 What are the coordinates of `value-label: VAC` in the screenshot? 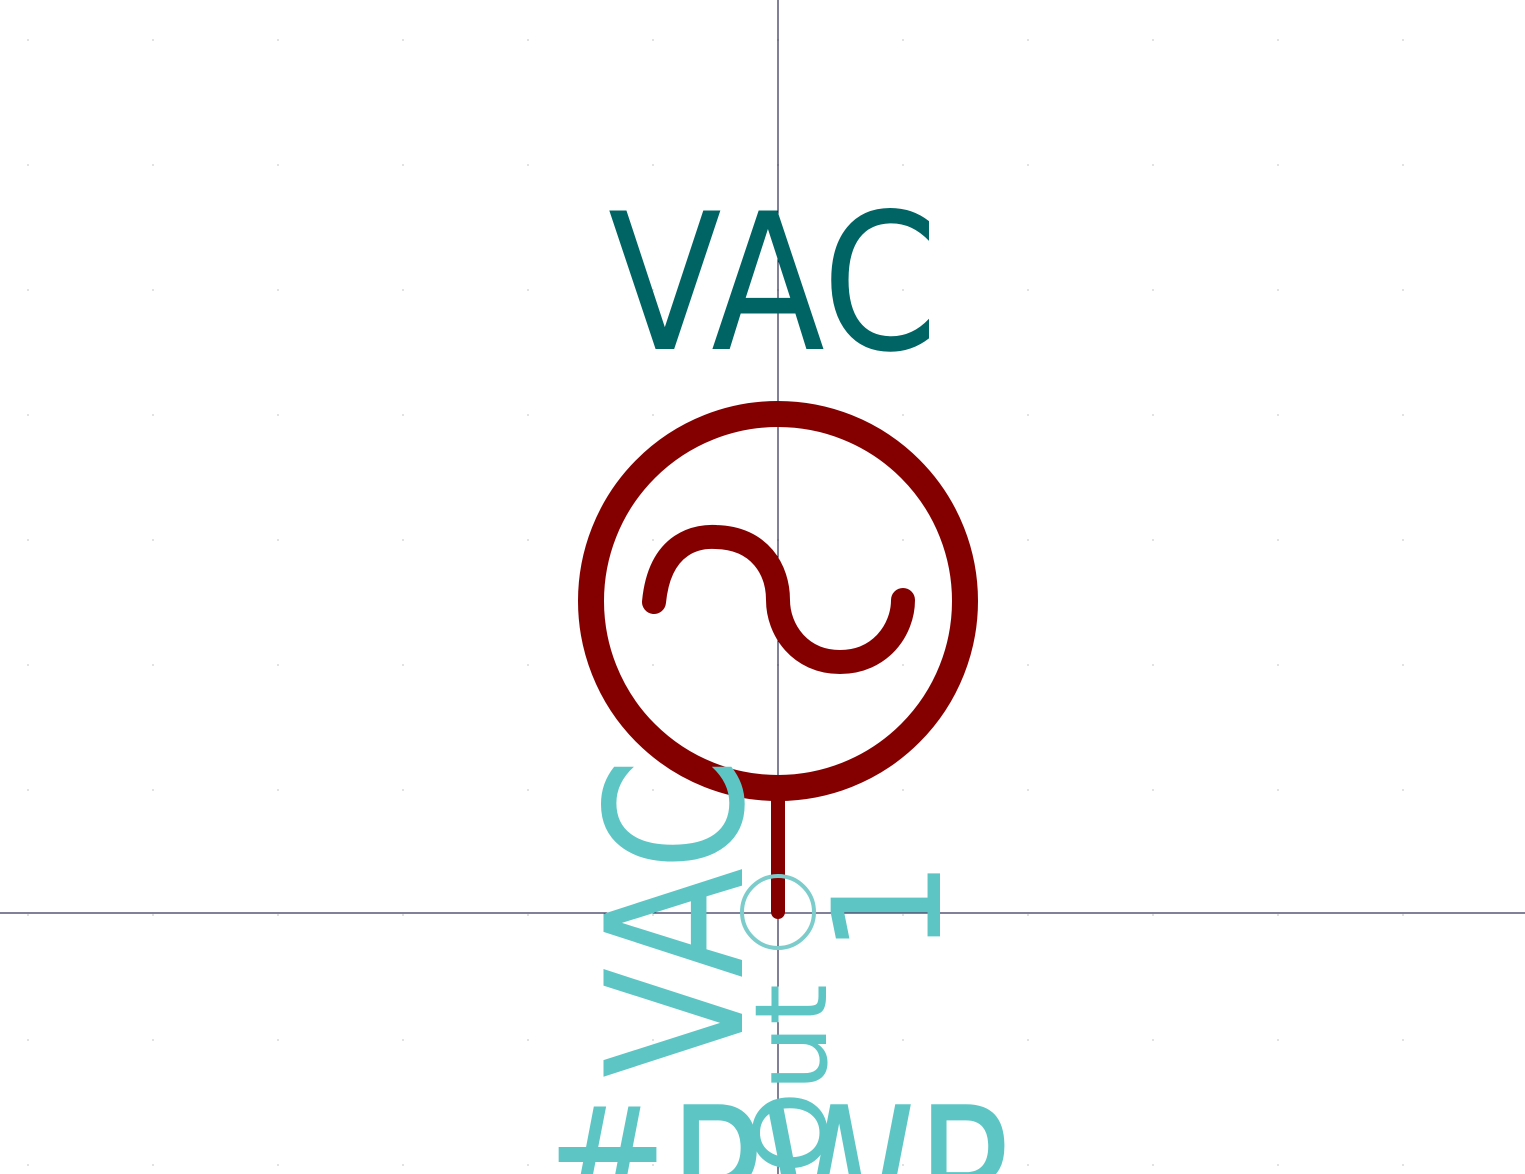 It's located at (773, 283).